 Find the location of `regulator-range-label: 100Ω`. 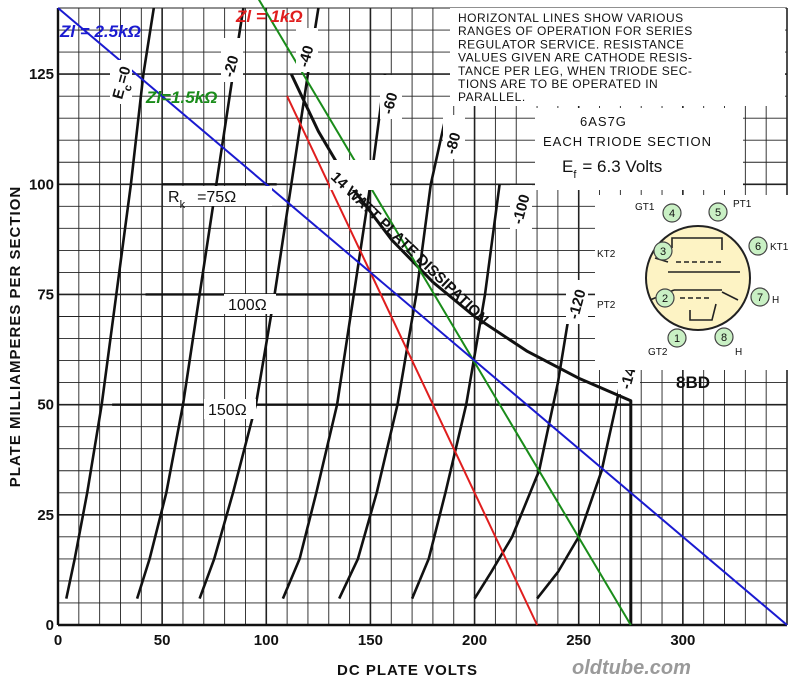

regulator-range-label: 100Ω is located at coordinates (247, 305).